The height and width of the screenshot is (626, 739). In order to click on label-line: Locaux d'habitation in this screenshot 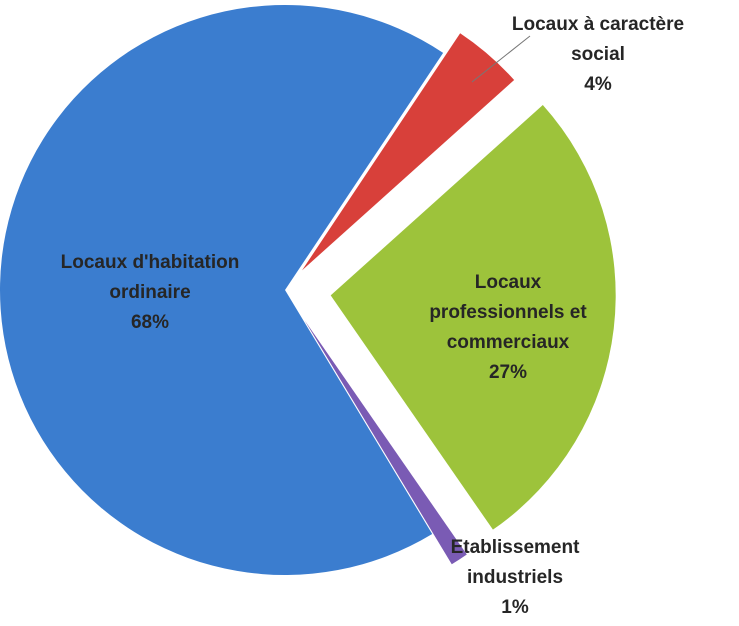, I will do `click(150, 262)`.